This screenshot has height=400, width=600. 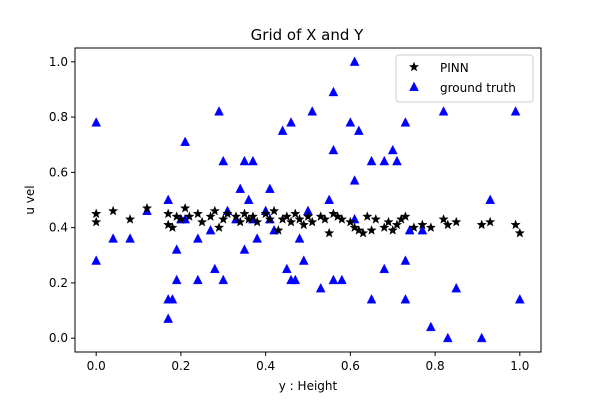 What do you see at coordinates (58, 62) in the screenshot?
I see `y-tick-label: 1.0` at bounding box center [58, 62].